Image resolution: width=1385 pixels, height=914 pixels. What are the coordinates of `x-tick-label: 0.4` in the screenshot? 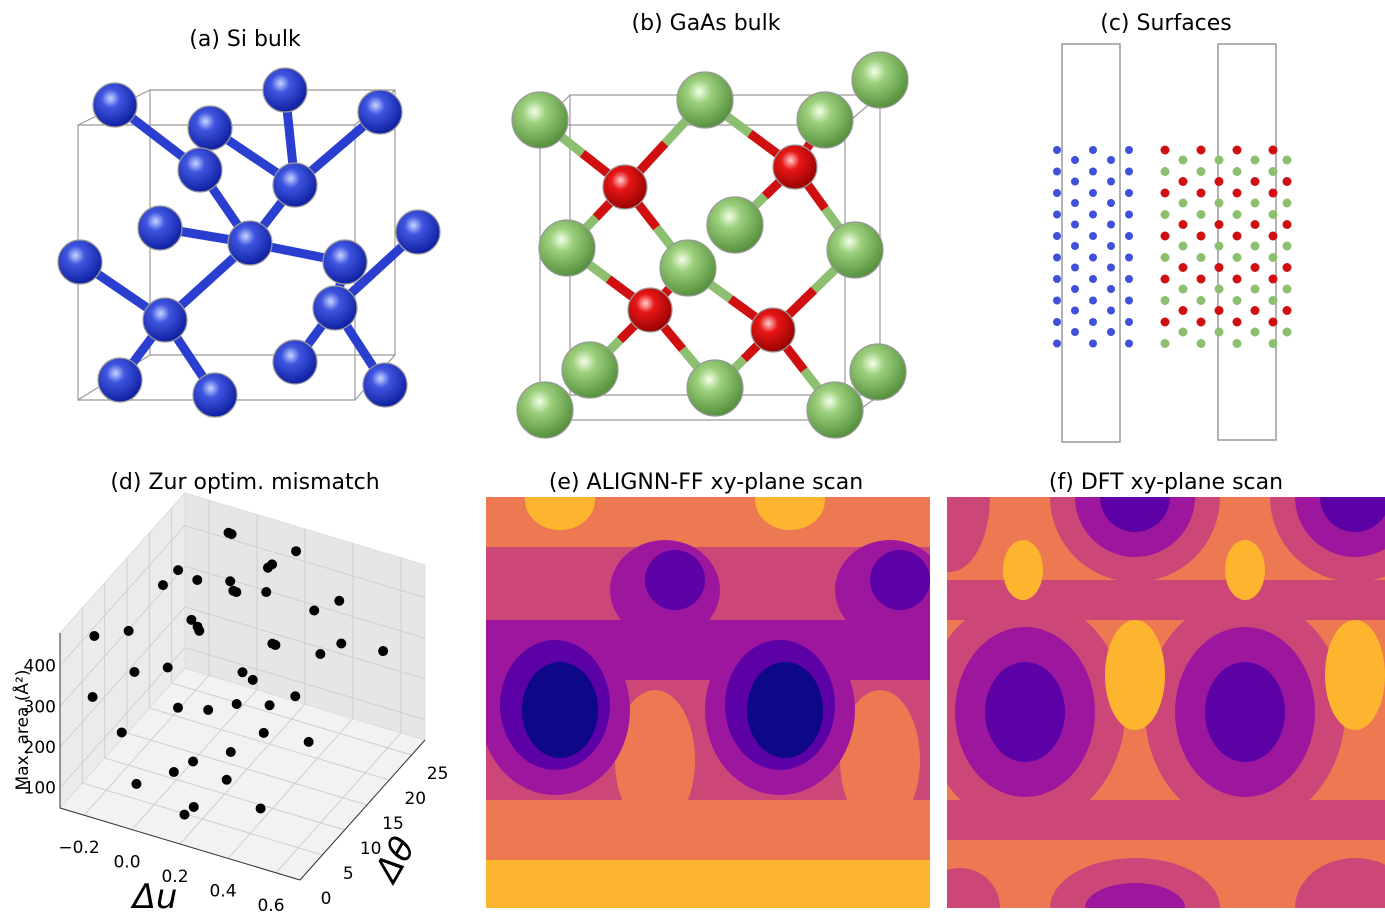 It's located at (222, 891).